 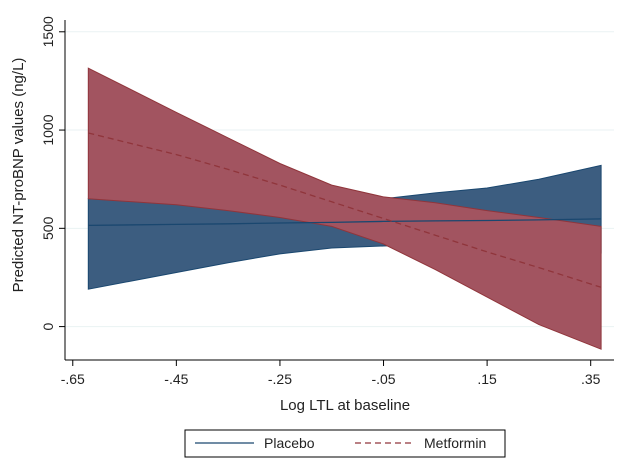 What do you see at coordinates (345, 222) in the screenshot?
I see `line-placebo` at bounding box center [345, 222].